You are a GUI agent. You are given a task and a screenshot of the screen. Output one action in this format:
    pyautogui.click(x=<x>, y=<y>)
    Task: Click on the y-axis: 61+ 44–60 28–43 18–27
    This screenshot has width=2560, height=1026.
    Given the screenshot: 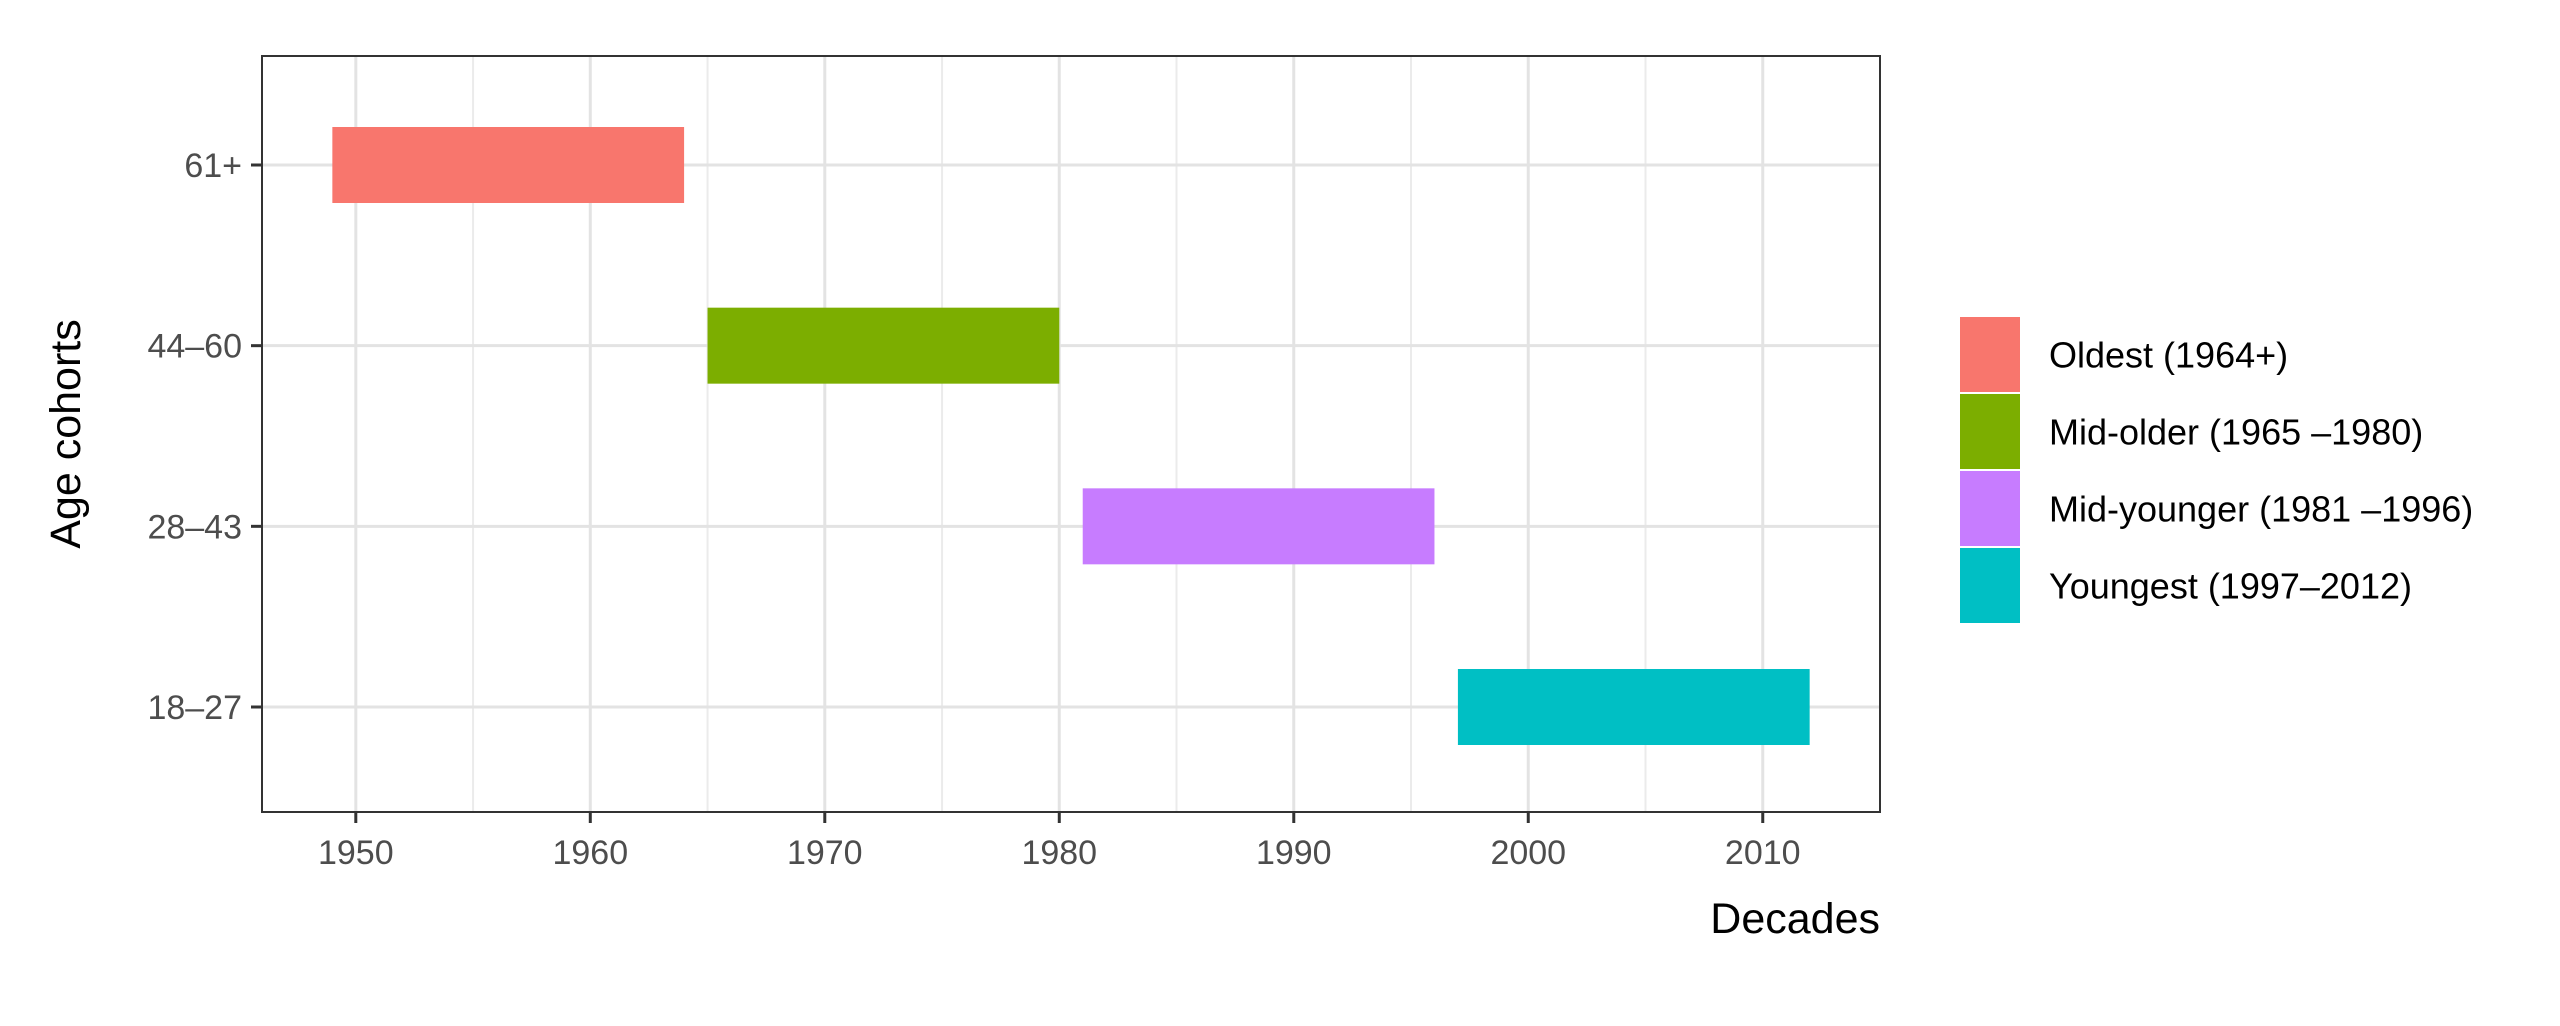 What is the action you would take?
    pyautogui.click(x=204, y=437)
    